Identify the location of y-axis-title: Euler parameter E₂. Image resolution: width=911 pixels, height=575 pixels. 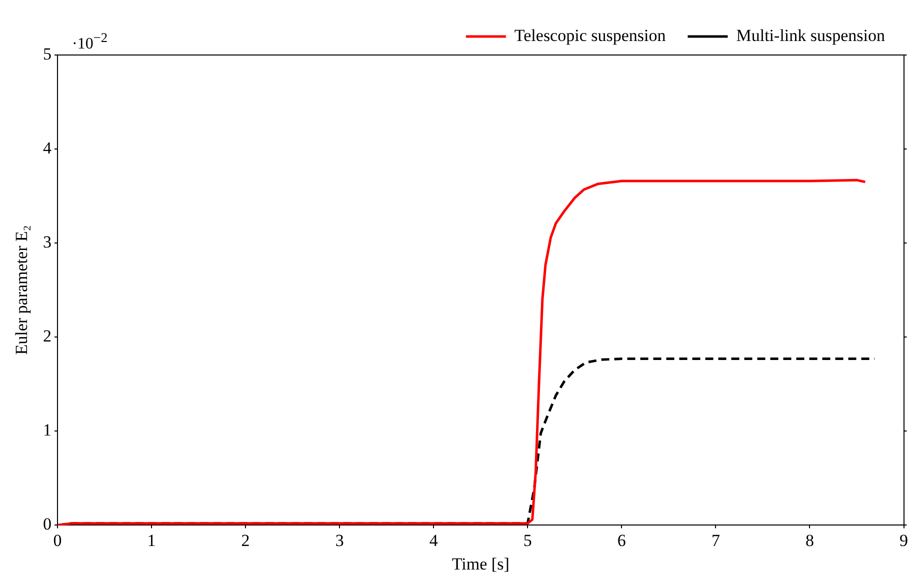
(21, 290).